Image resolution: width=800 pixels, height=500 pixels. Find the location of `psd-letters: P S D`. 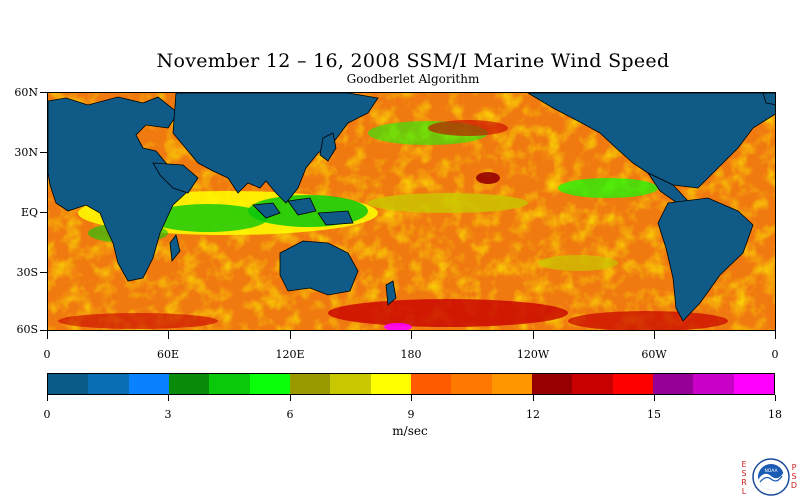

psd-letters: P S D is located at coordinates (794, 476).